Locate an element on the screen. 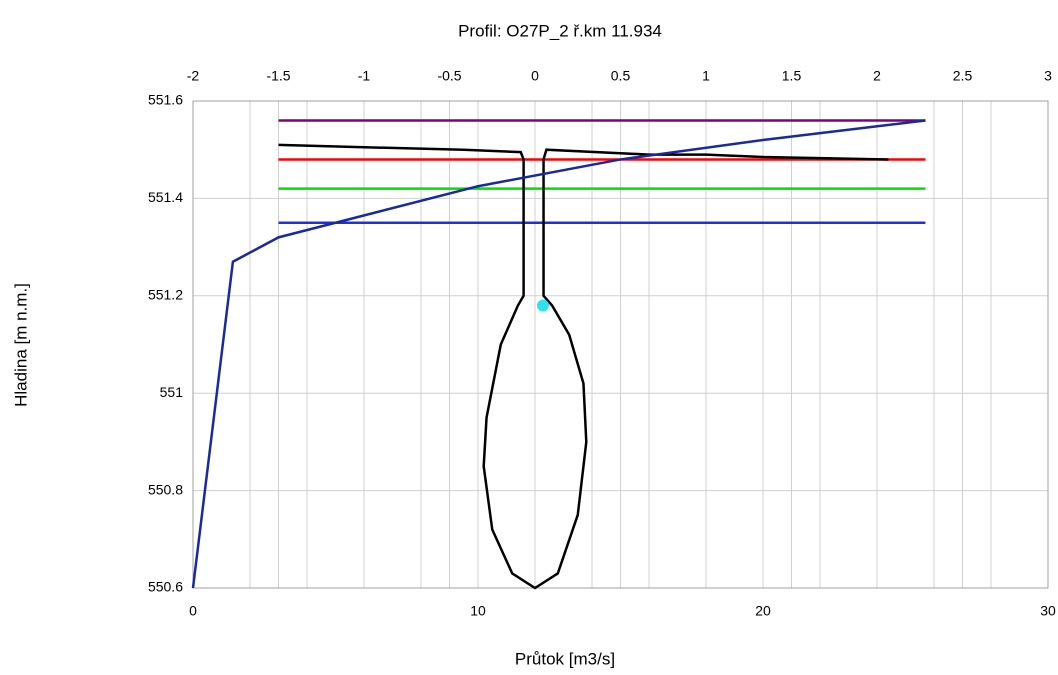 This screenshot has width=1058, height=675. x2-tick-label: -1.5 is located at coordinates (278, 76).